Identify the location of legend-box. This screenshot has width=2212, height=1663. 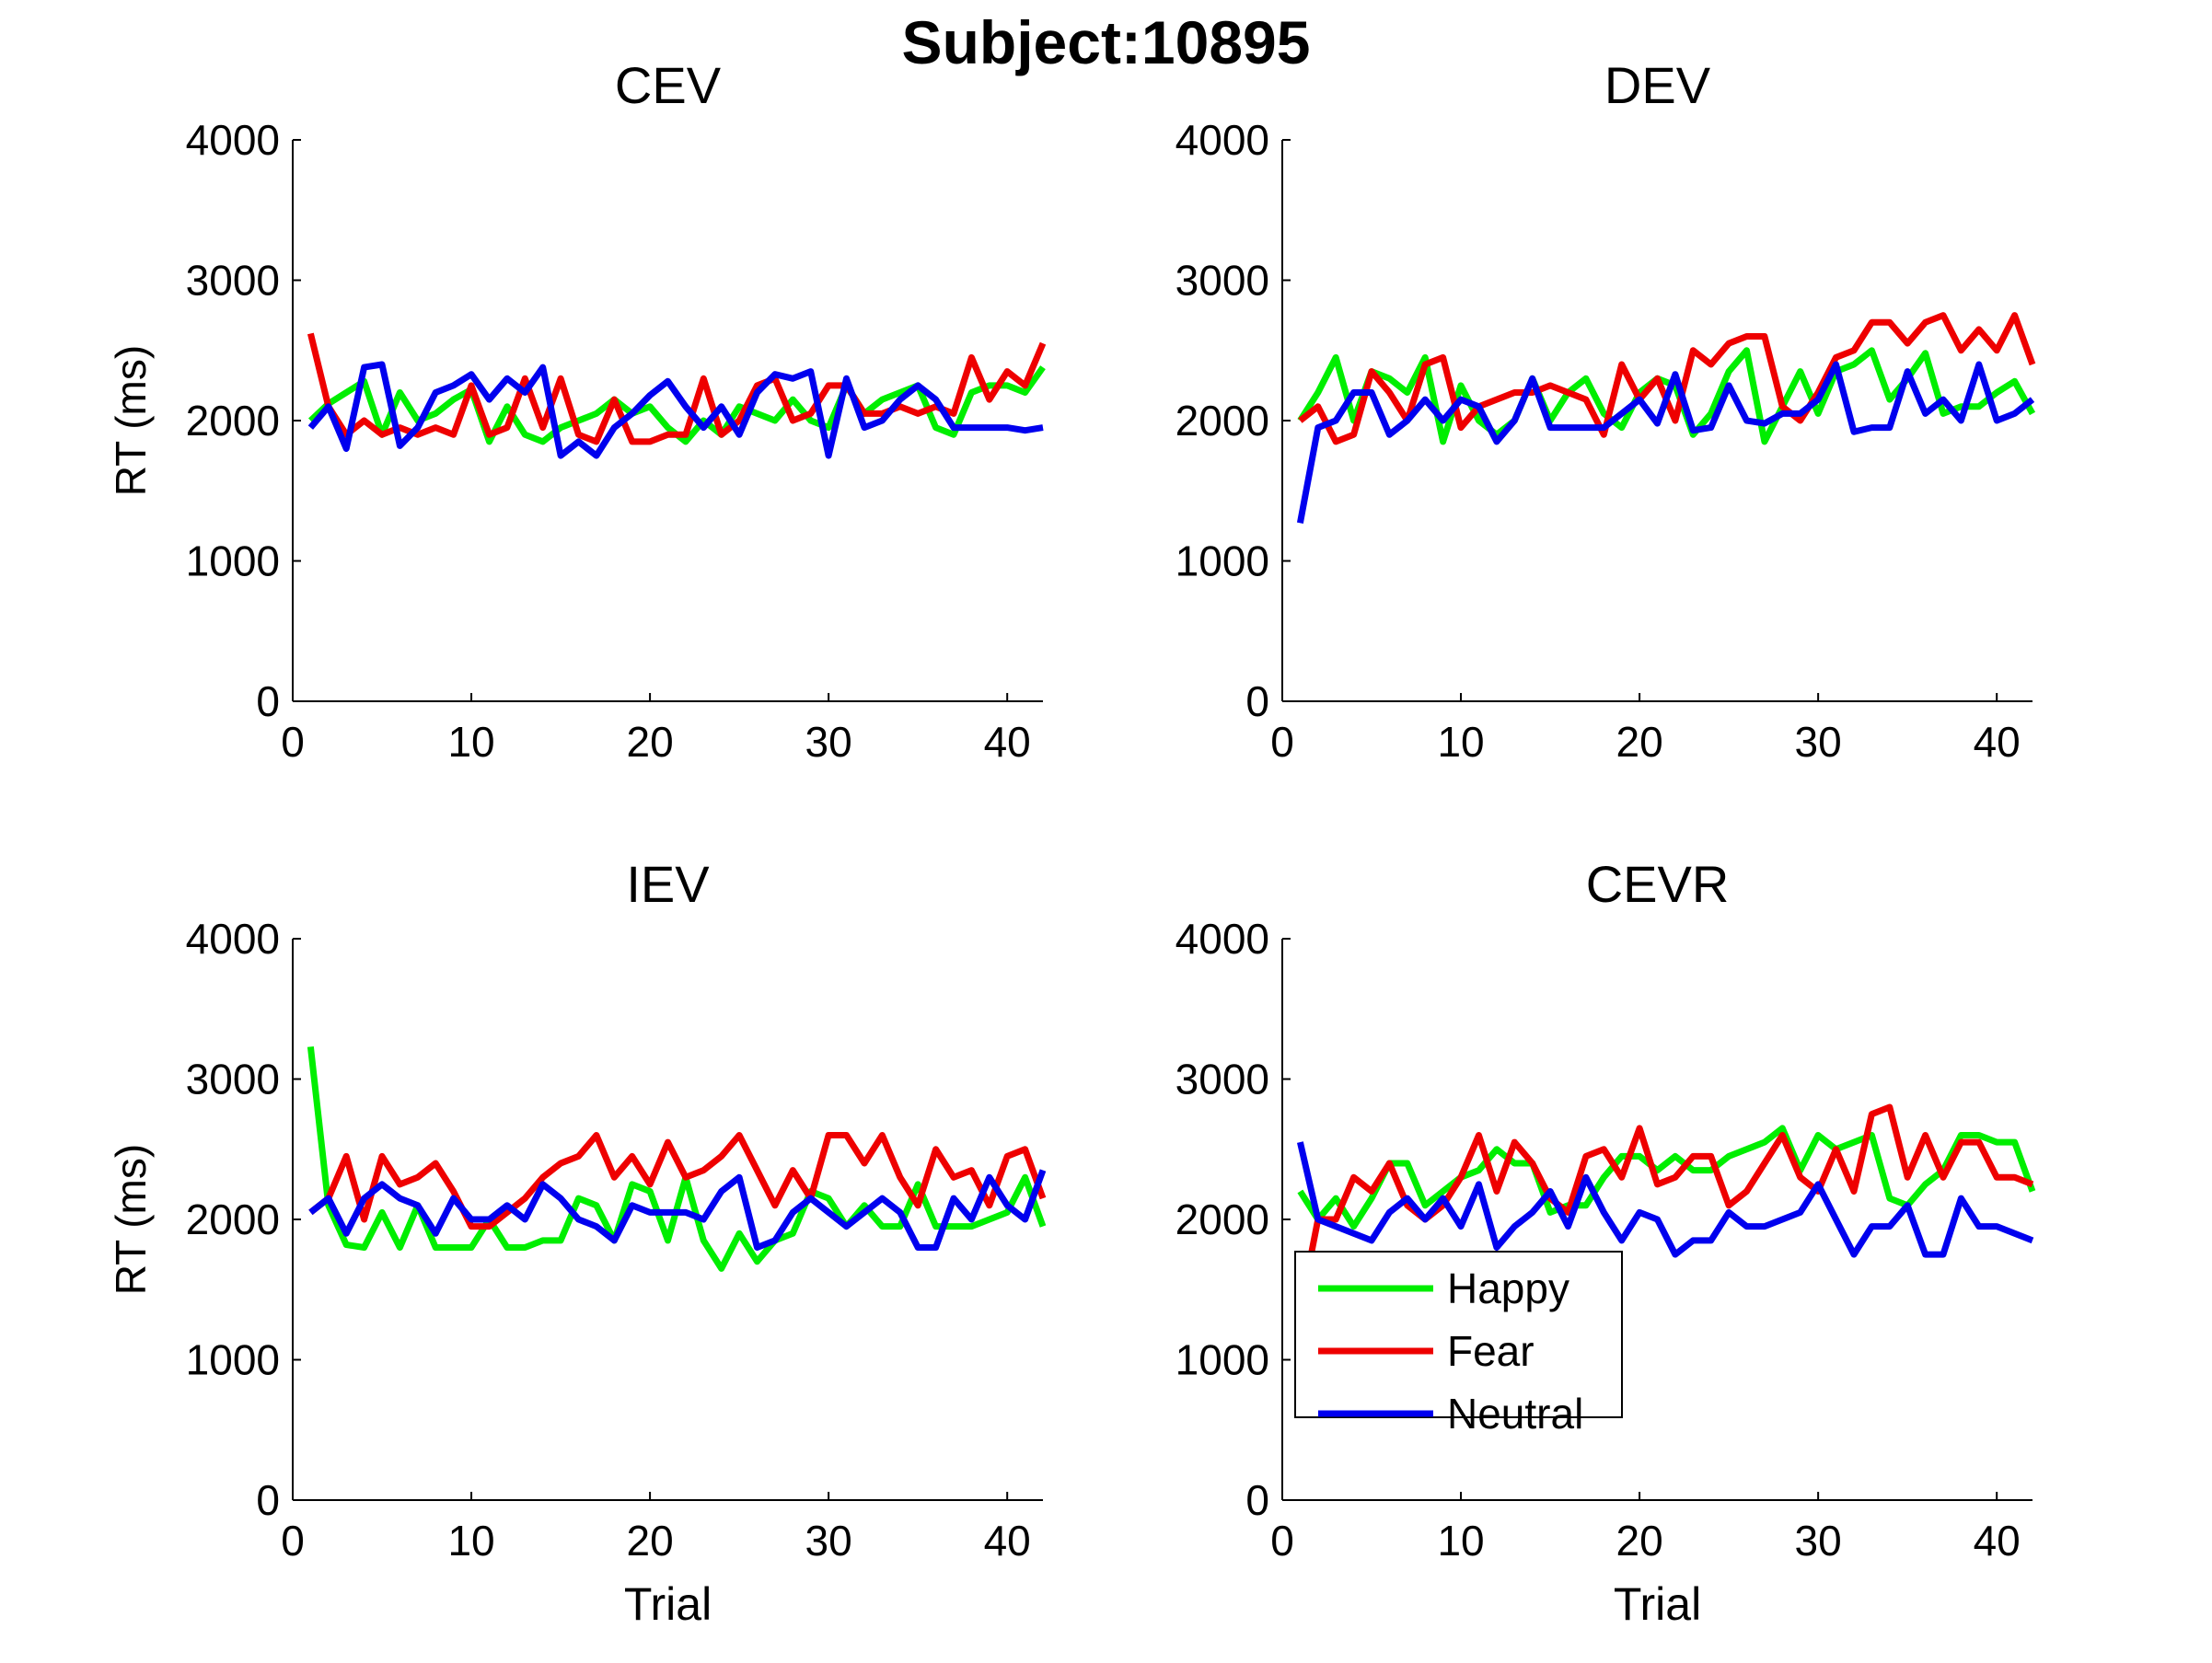
(1458, 1334).